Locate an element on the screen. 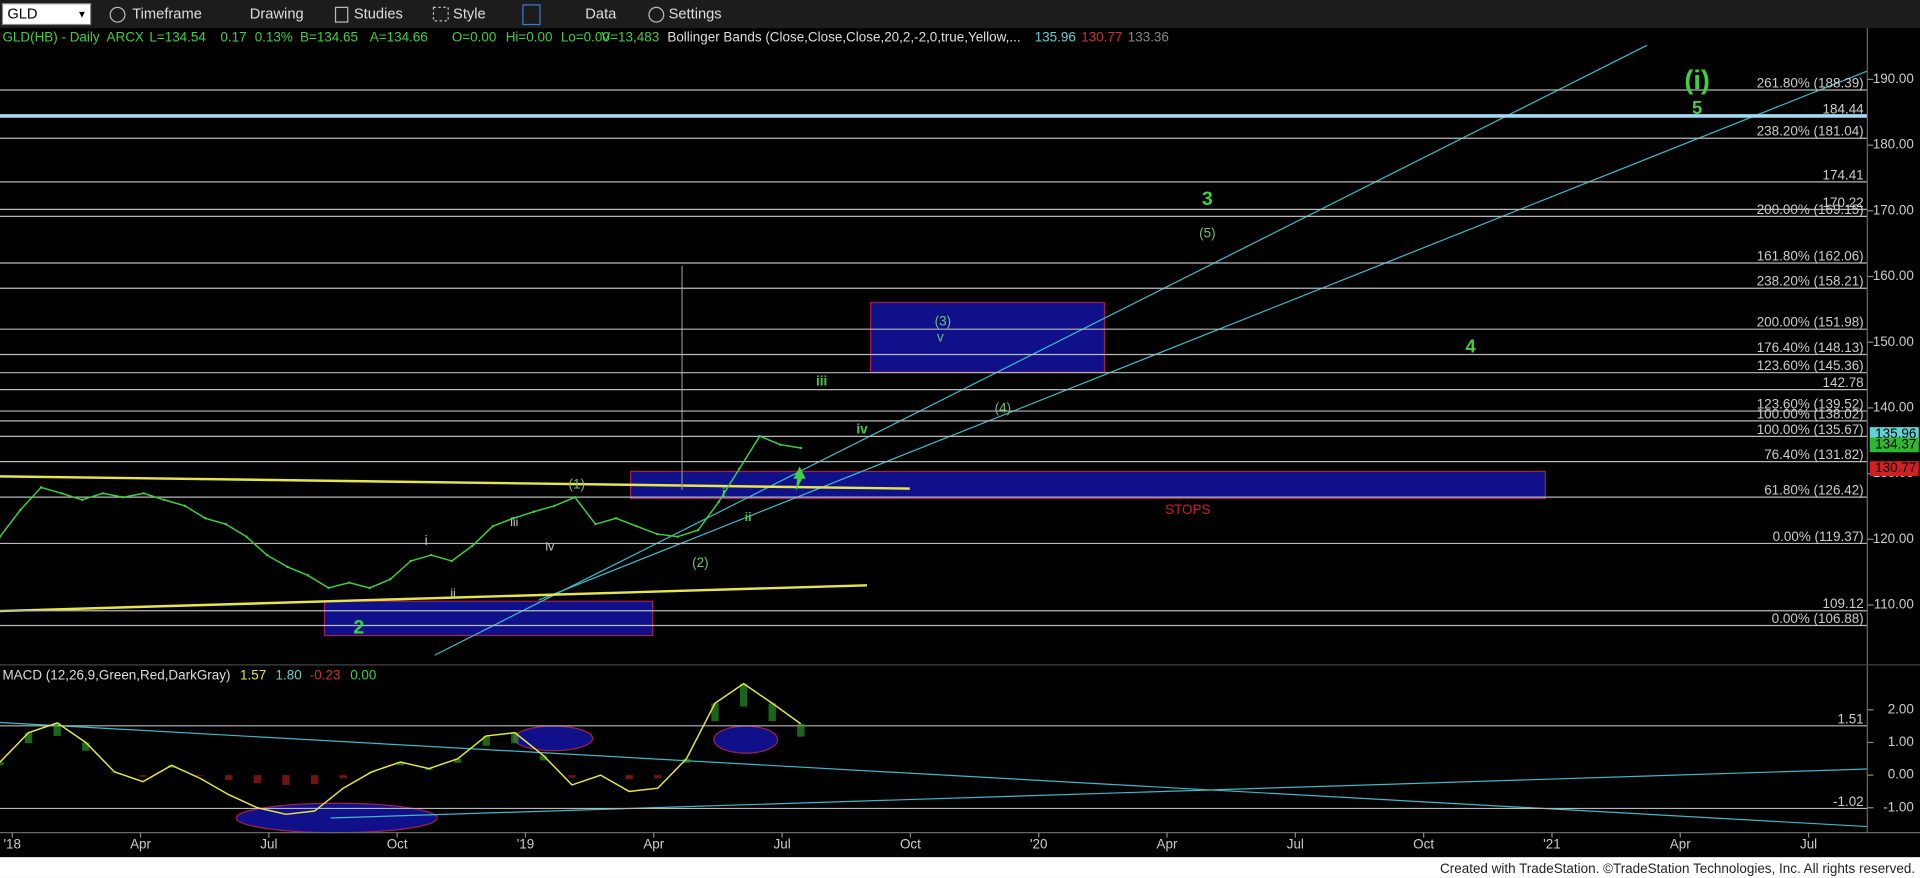 This screenshot has height=878, width=1920. wave-label: (3) is located at coordinates (943, 321).